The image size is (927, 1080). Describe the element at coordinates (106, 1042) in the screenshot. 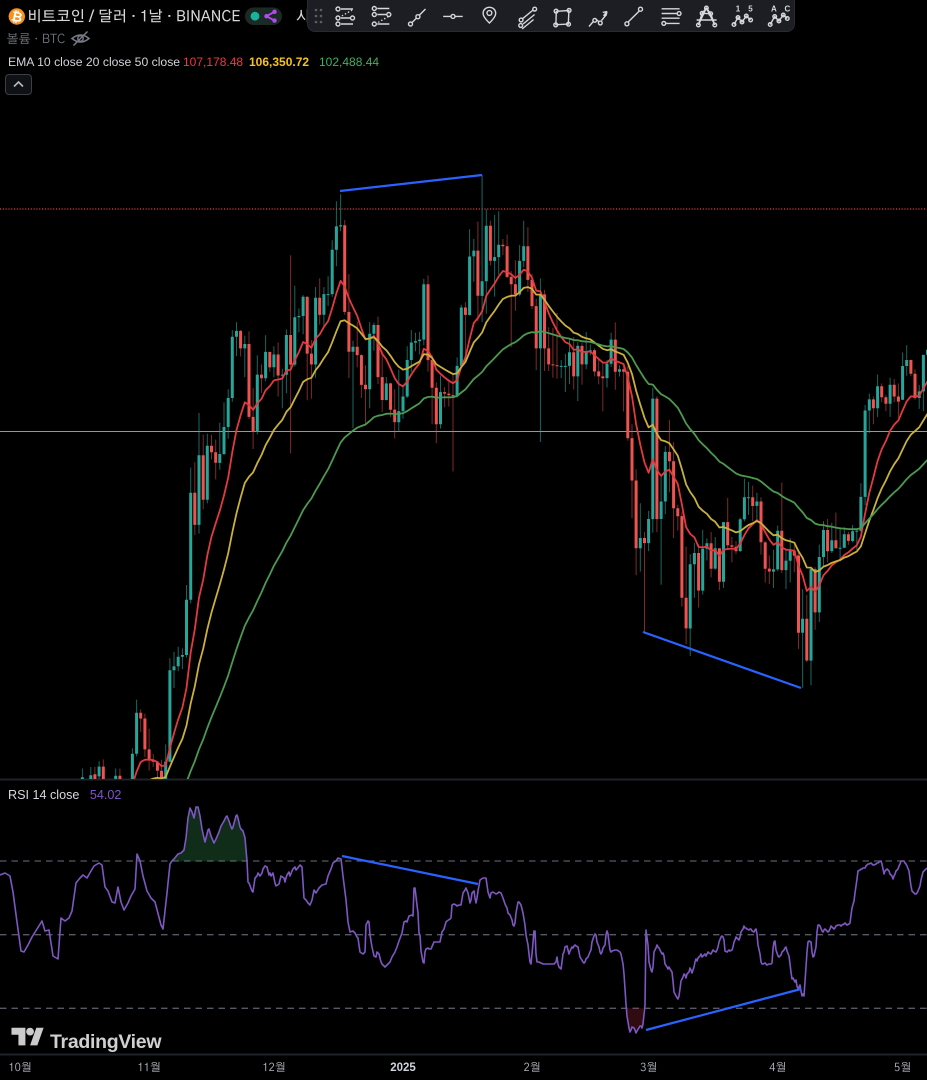

I see `svg-text: TradingView` at that location.